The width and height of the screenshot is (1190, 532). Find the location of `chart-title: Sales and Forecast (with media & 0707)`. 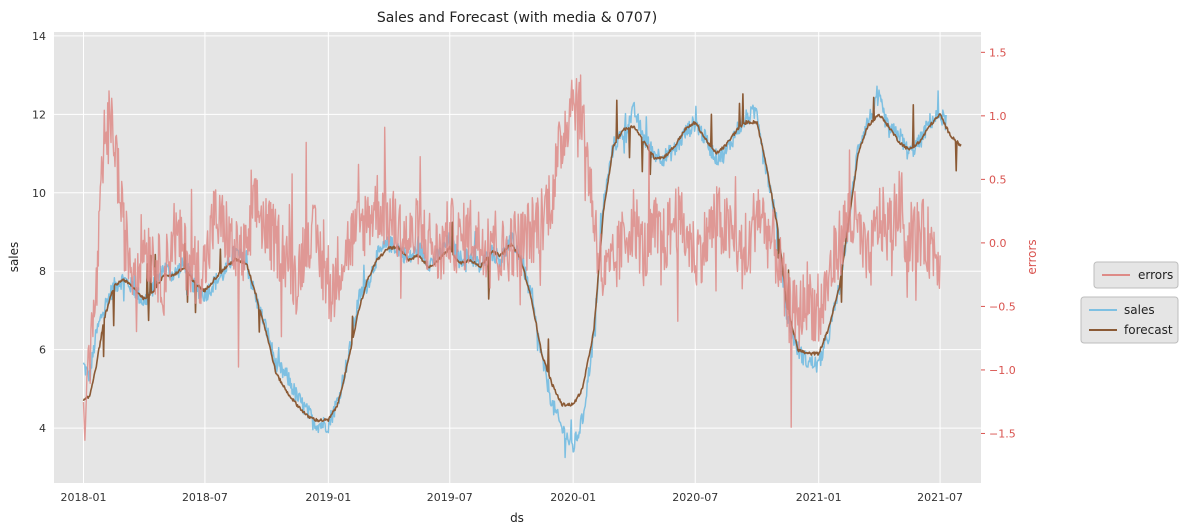

chart-title: Sales and Forecast (with media & 0707) is located at coordinates (517, 18).